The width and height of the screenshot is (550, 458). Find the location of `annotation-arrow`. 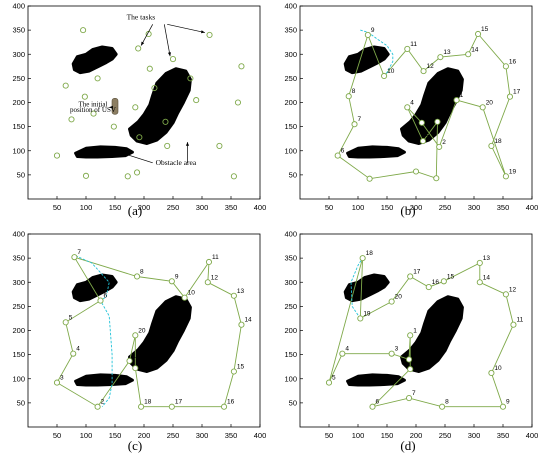

annotation-arrow is located at coordinates (186, 28).